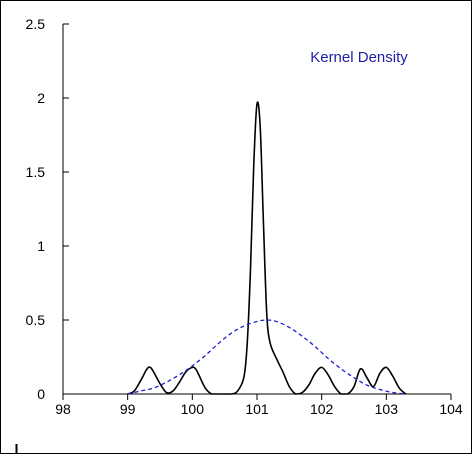  Describe the element at coordinates (36, 320) in the screenshot. I see `y-tick-label: 0.5` at that location.